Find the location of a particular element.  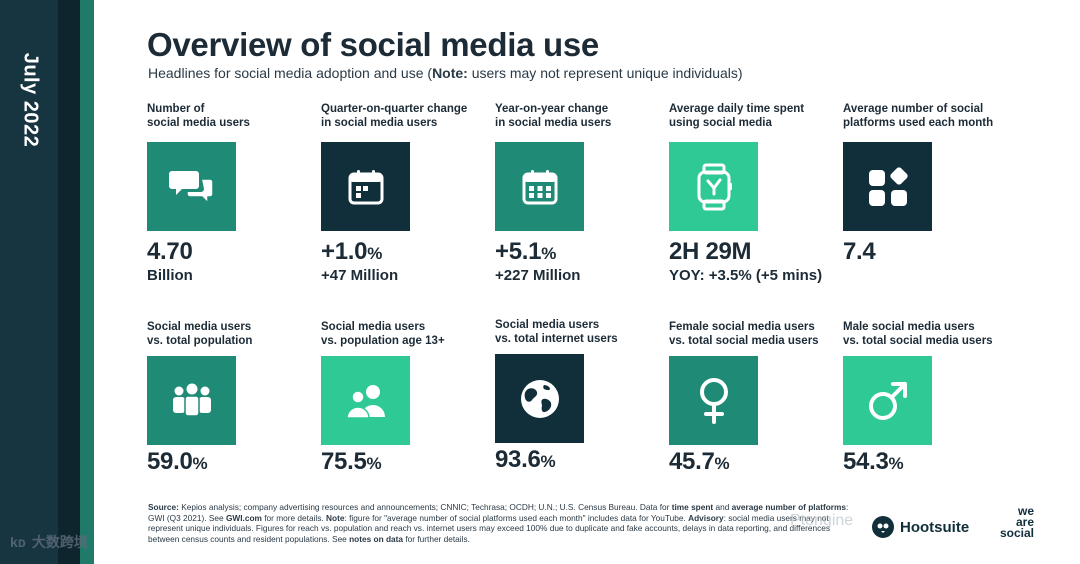

stat-subvalue: +227 Million is located at coordinates (538, 275).